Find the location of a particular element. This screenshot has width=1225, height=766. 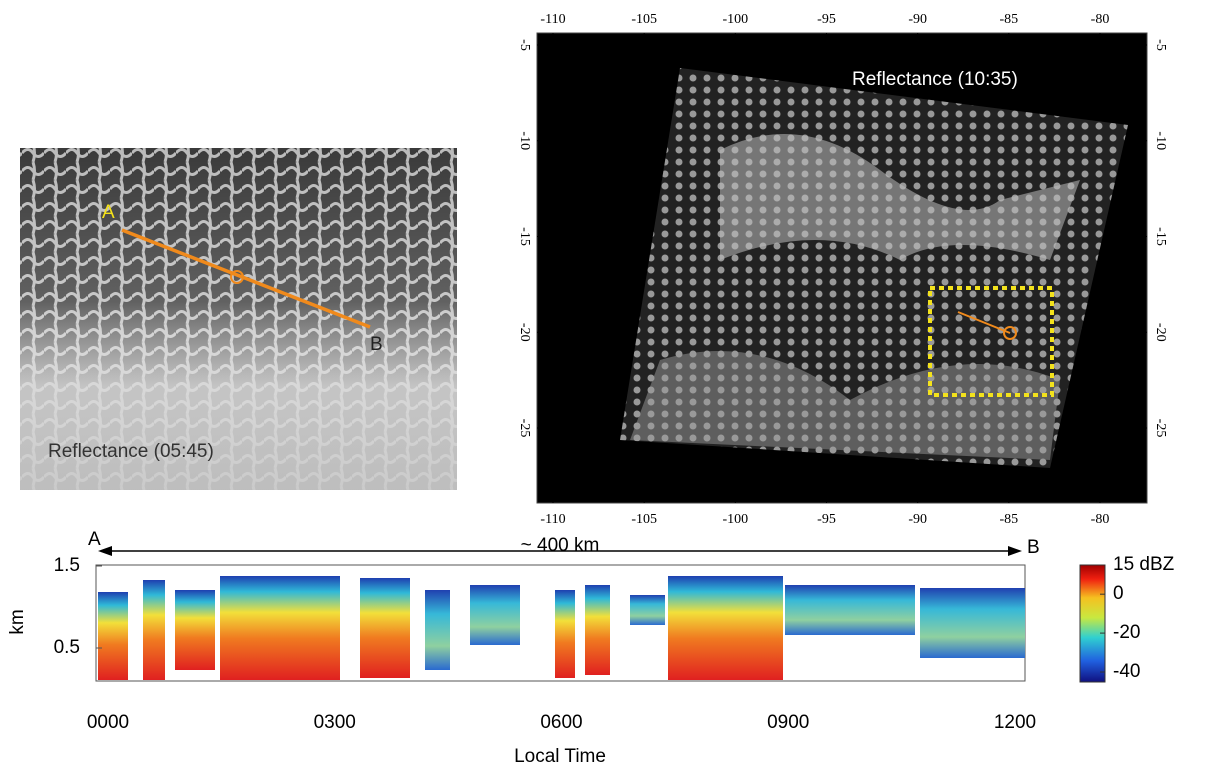

x-tick-label: 0300 is located at coordinates (335, 722).